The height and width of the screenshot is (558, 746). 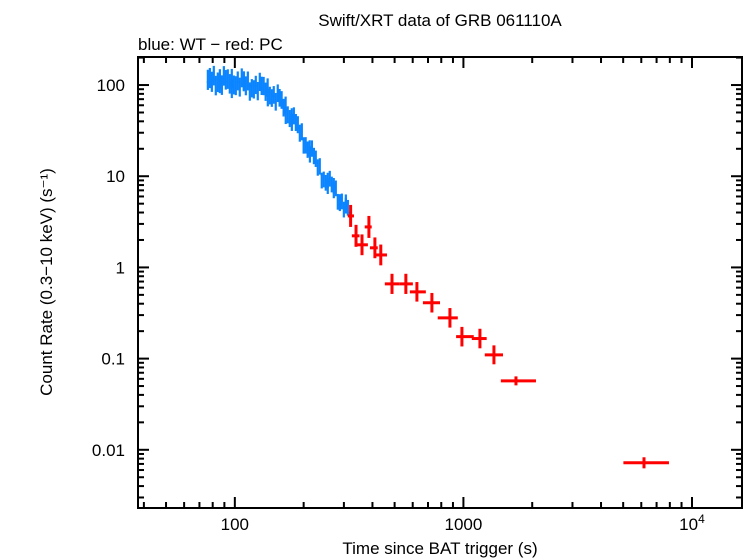 I want to click on chart-title: Swift/XRT data of GRB 061110A, so click(x=440, y=20).